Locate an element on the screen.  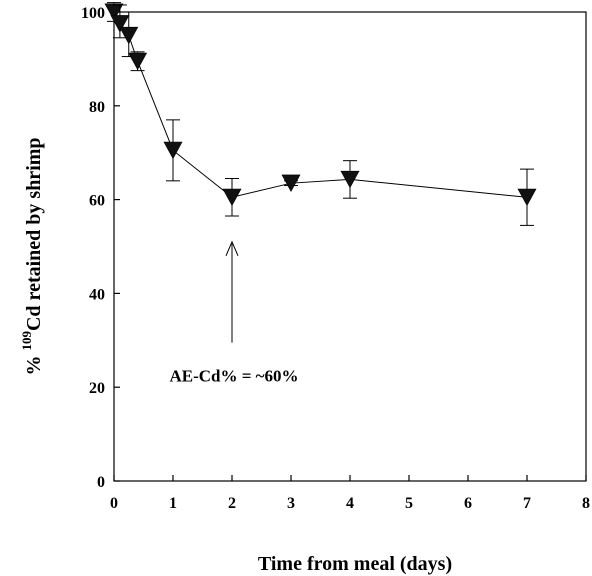
x-tick-label: 6 is located at coordinates (468, 503).